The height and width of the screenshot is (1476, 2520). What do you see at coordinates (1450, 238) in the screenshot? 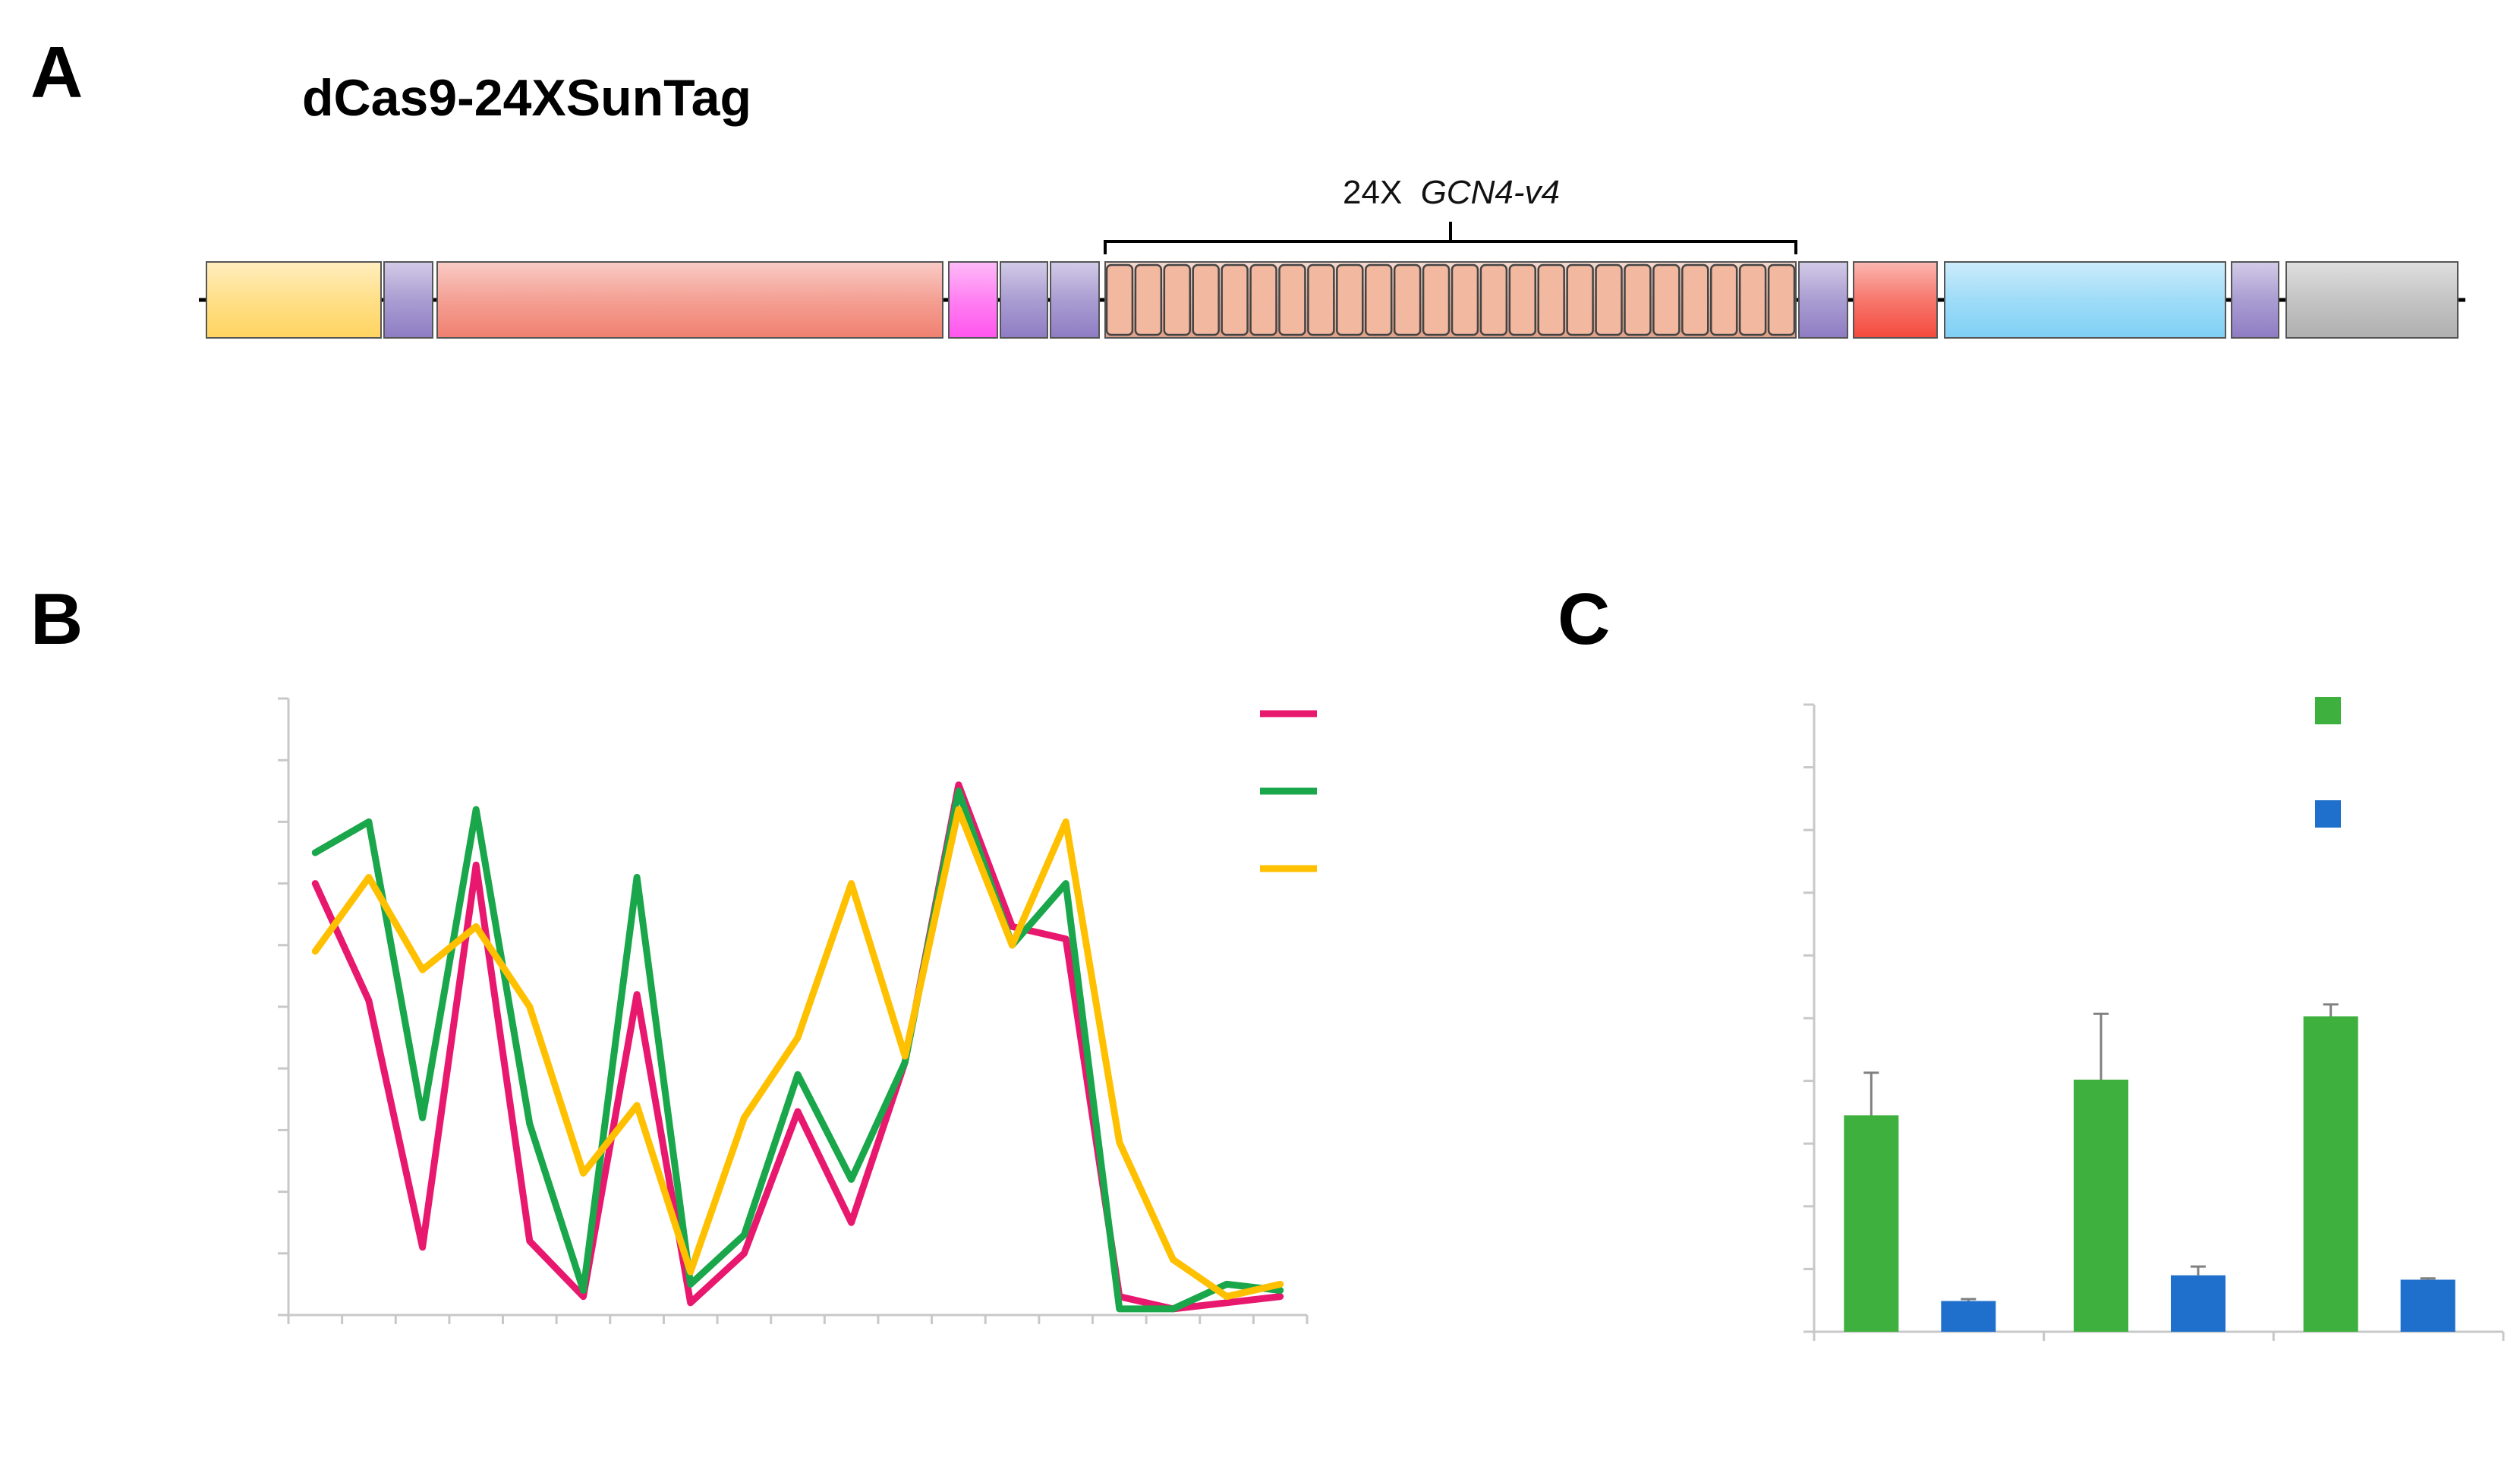
I see `repeat-bracket` at bounding box center [1450, 238].